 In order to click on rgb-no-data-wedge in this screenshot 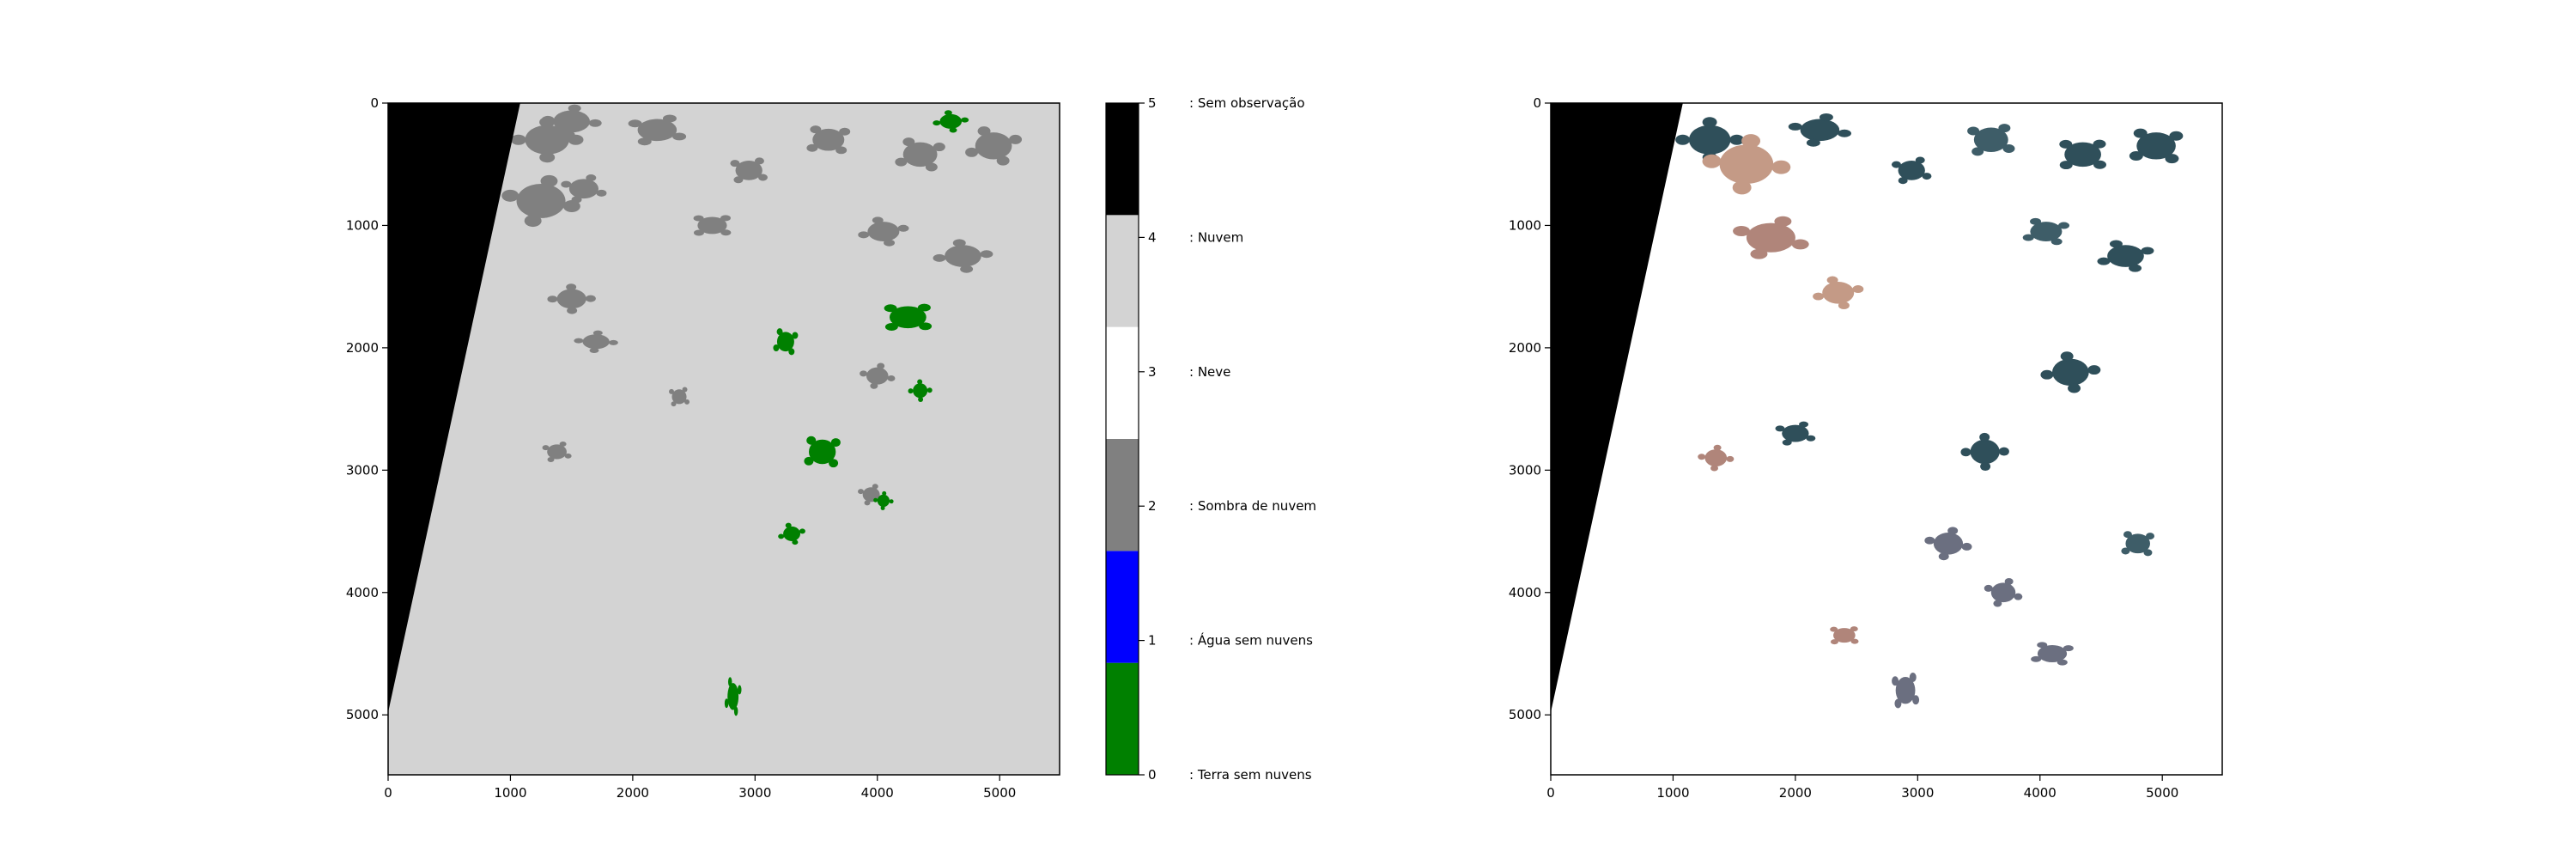, I will do `click(1617, 408)`.